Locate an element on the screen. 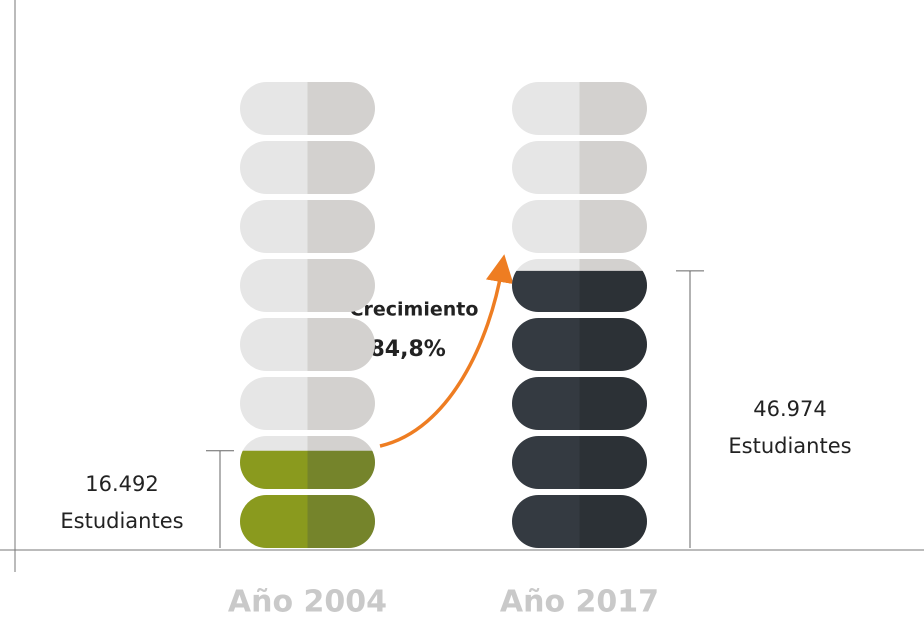 Image resolution: width=924 pixels, height=618 pixels. value-label: 46.974 is located at coordinates (789, 409).